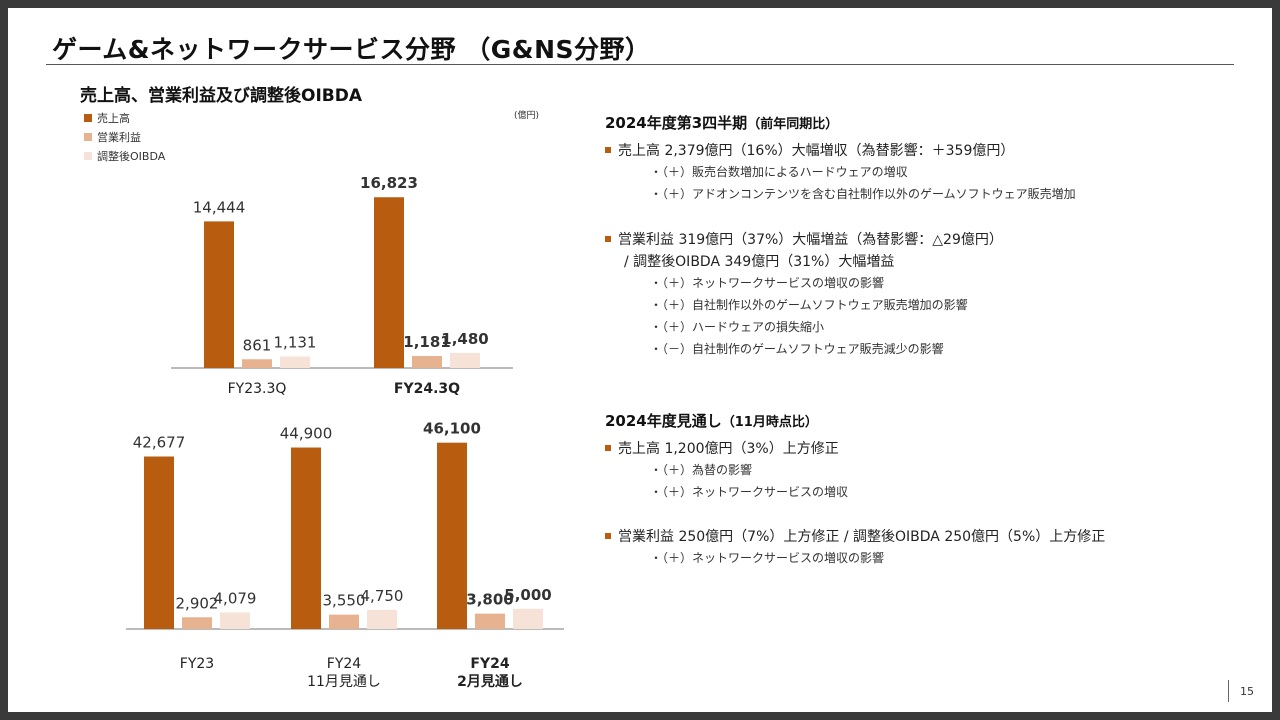 The height and width of the screenshot is (720, 1280). Describe the element at coordinates (464, 339) in the screenshot. I see `bar-value-label: 1,480` at that location.